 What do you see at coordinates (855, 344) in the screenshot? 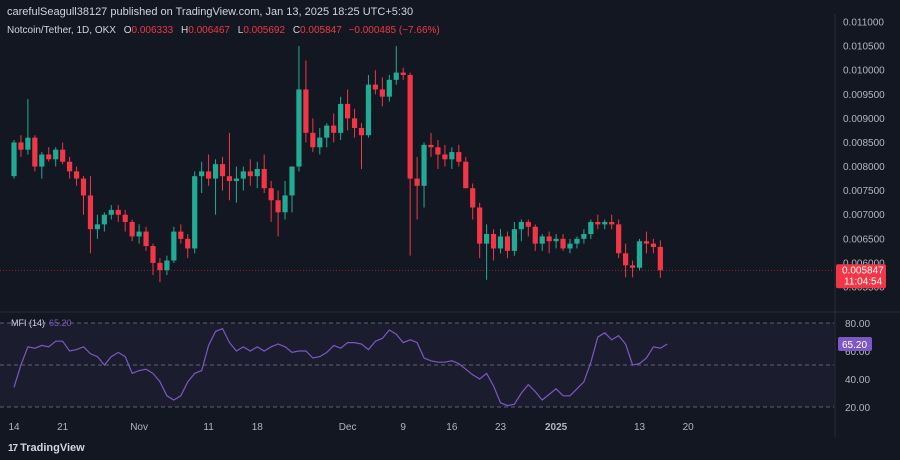
I see `mfi-value-badge` at bounding box center [855, 344].